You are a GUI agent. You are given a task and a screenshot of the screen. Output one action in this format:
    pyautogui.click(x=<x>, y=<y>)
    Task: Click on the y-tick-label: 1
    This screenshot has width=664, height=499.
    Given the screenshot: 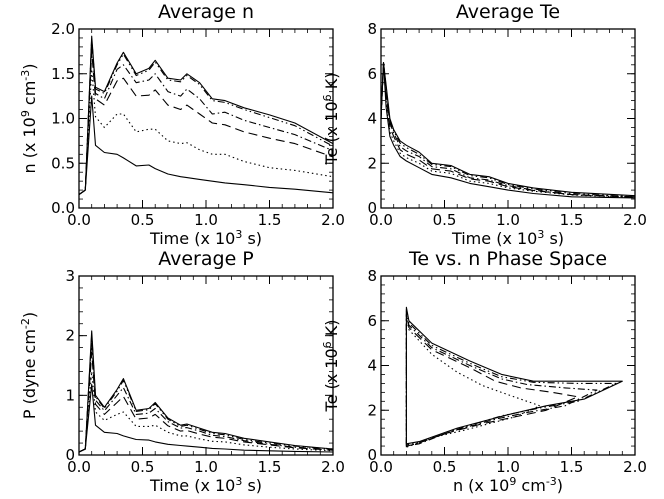 What is the action you would take?
    pyautogui.click(x=70, y=395)
    